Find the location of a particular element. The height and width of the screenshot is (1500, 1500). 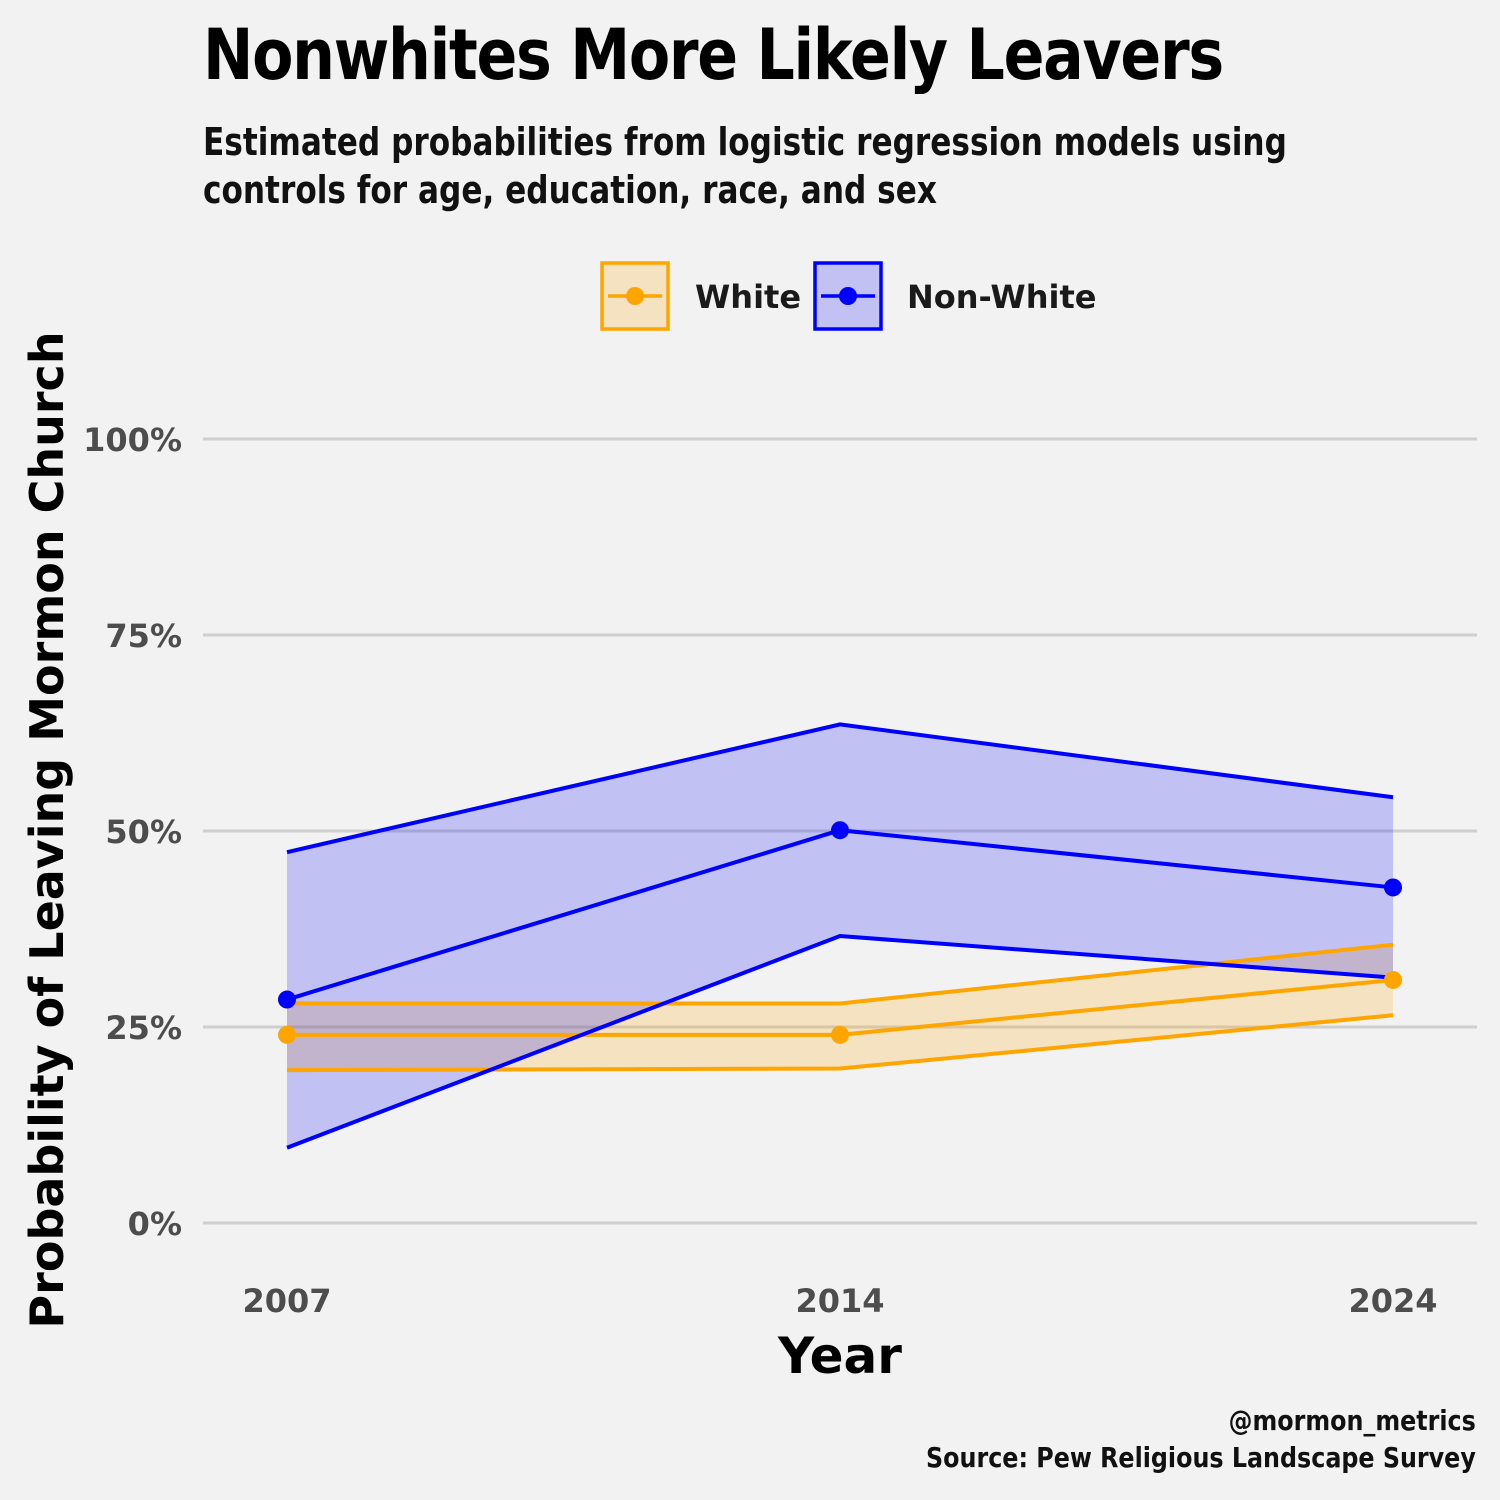

x-tick-labels: 2007 2014 2024 is located at coordinates (839, 1301).